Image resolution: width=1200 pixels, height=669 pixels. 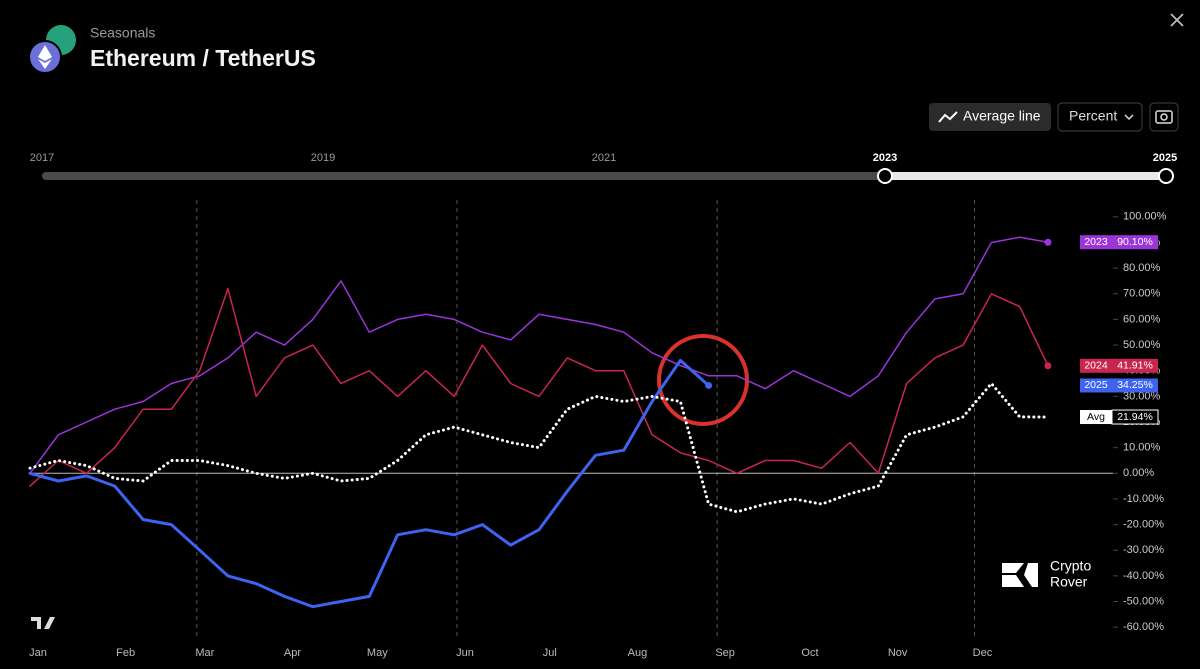 I want to click on y-tick-label: 100.00%, so click(x=1145, y=217).